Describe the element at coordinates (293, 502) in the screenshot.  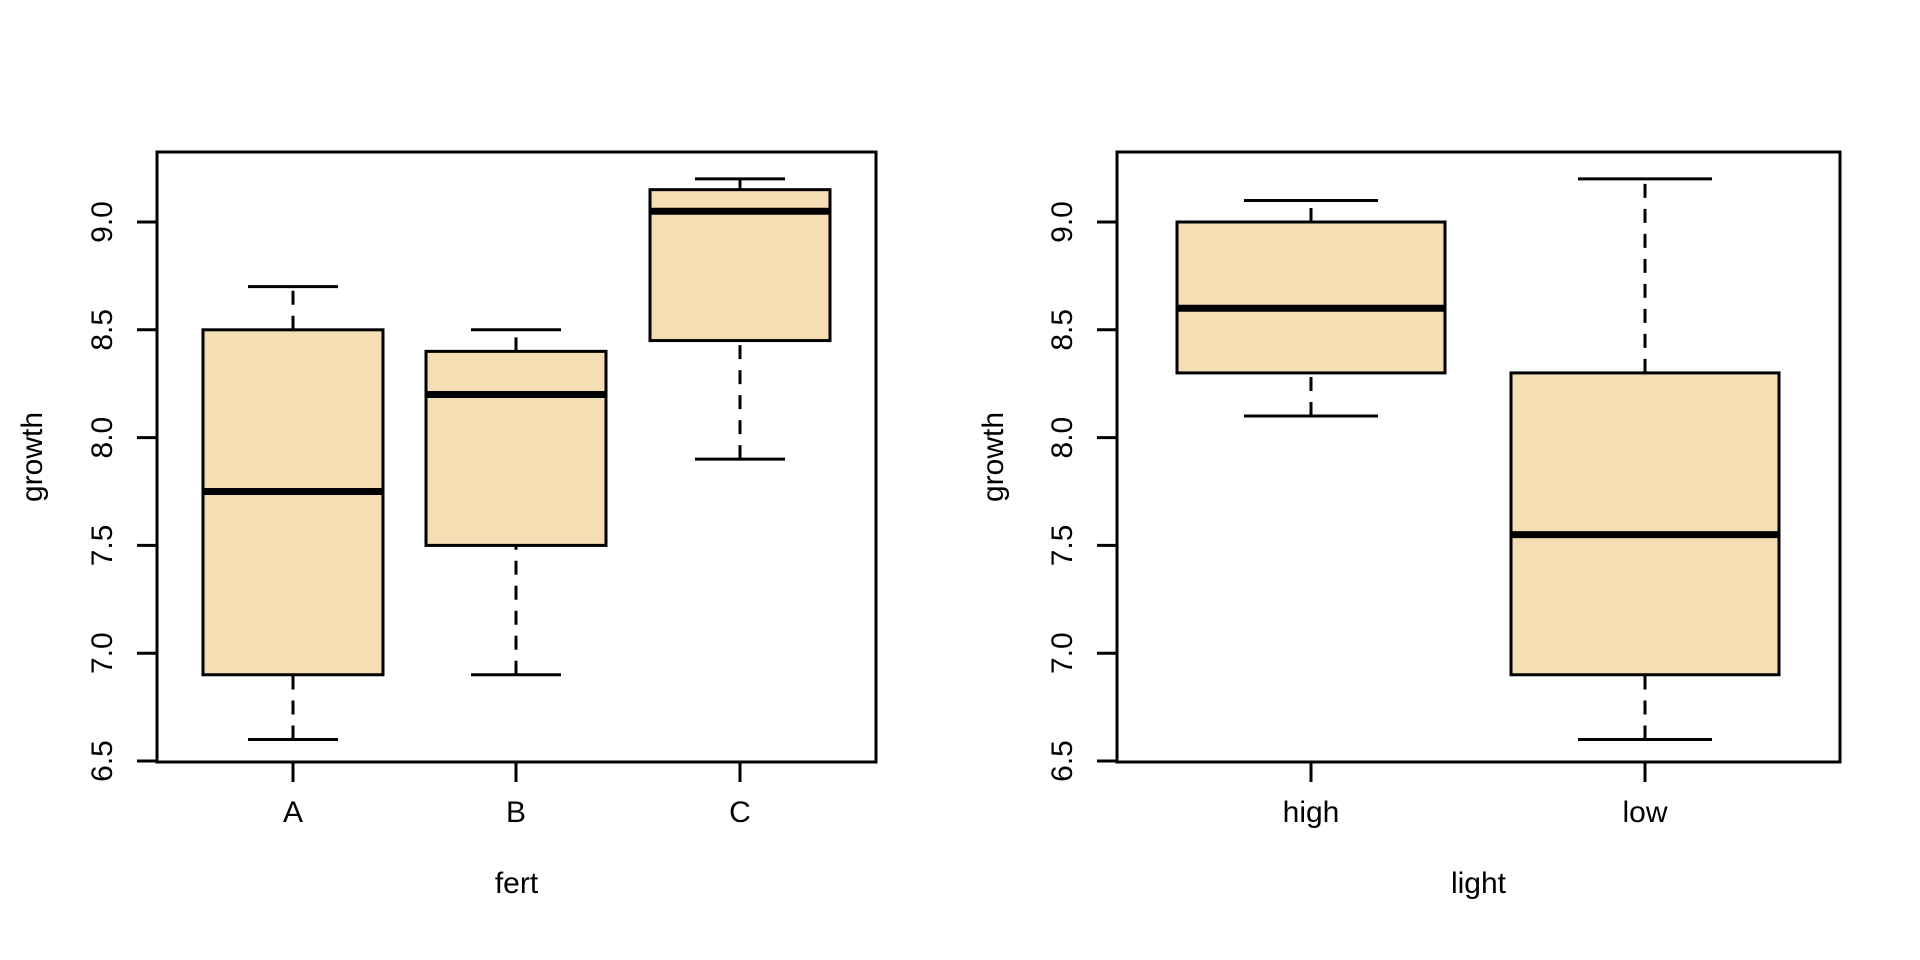
I see `box-A` at that location.